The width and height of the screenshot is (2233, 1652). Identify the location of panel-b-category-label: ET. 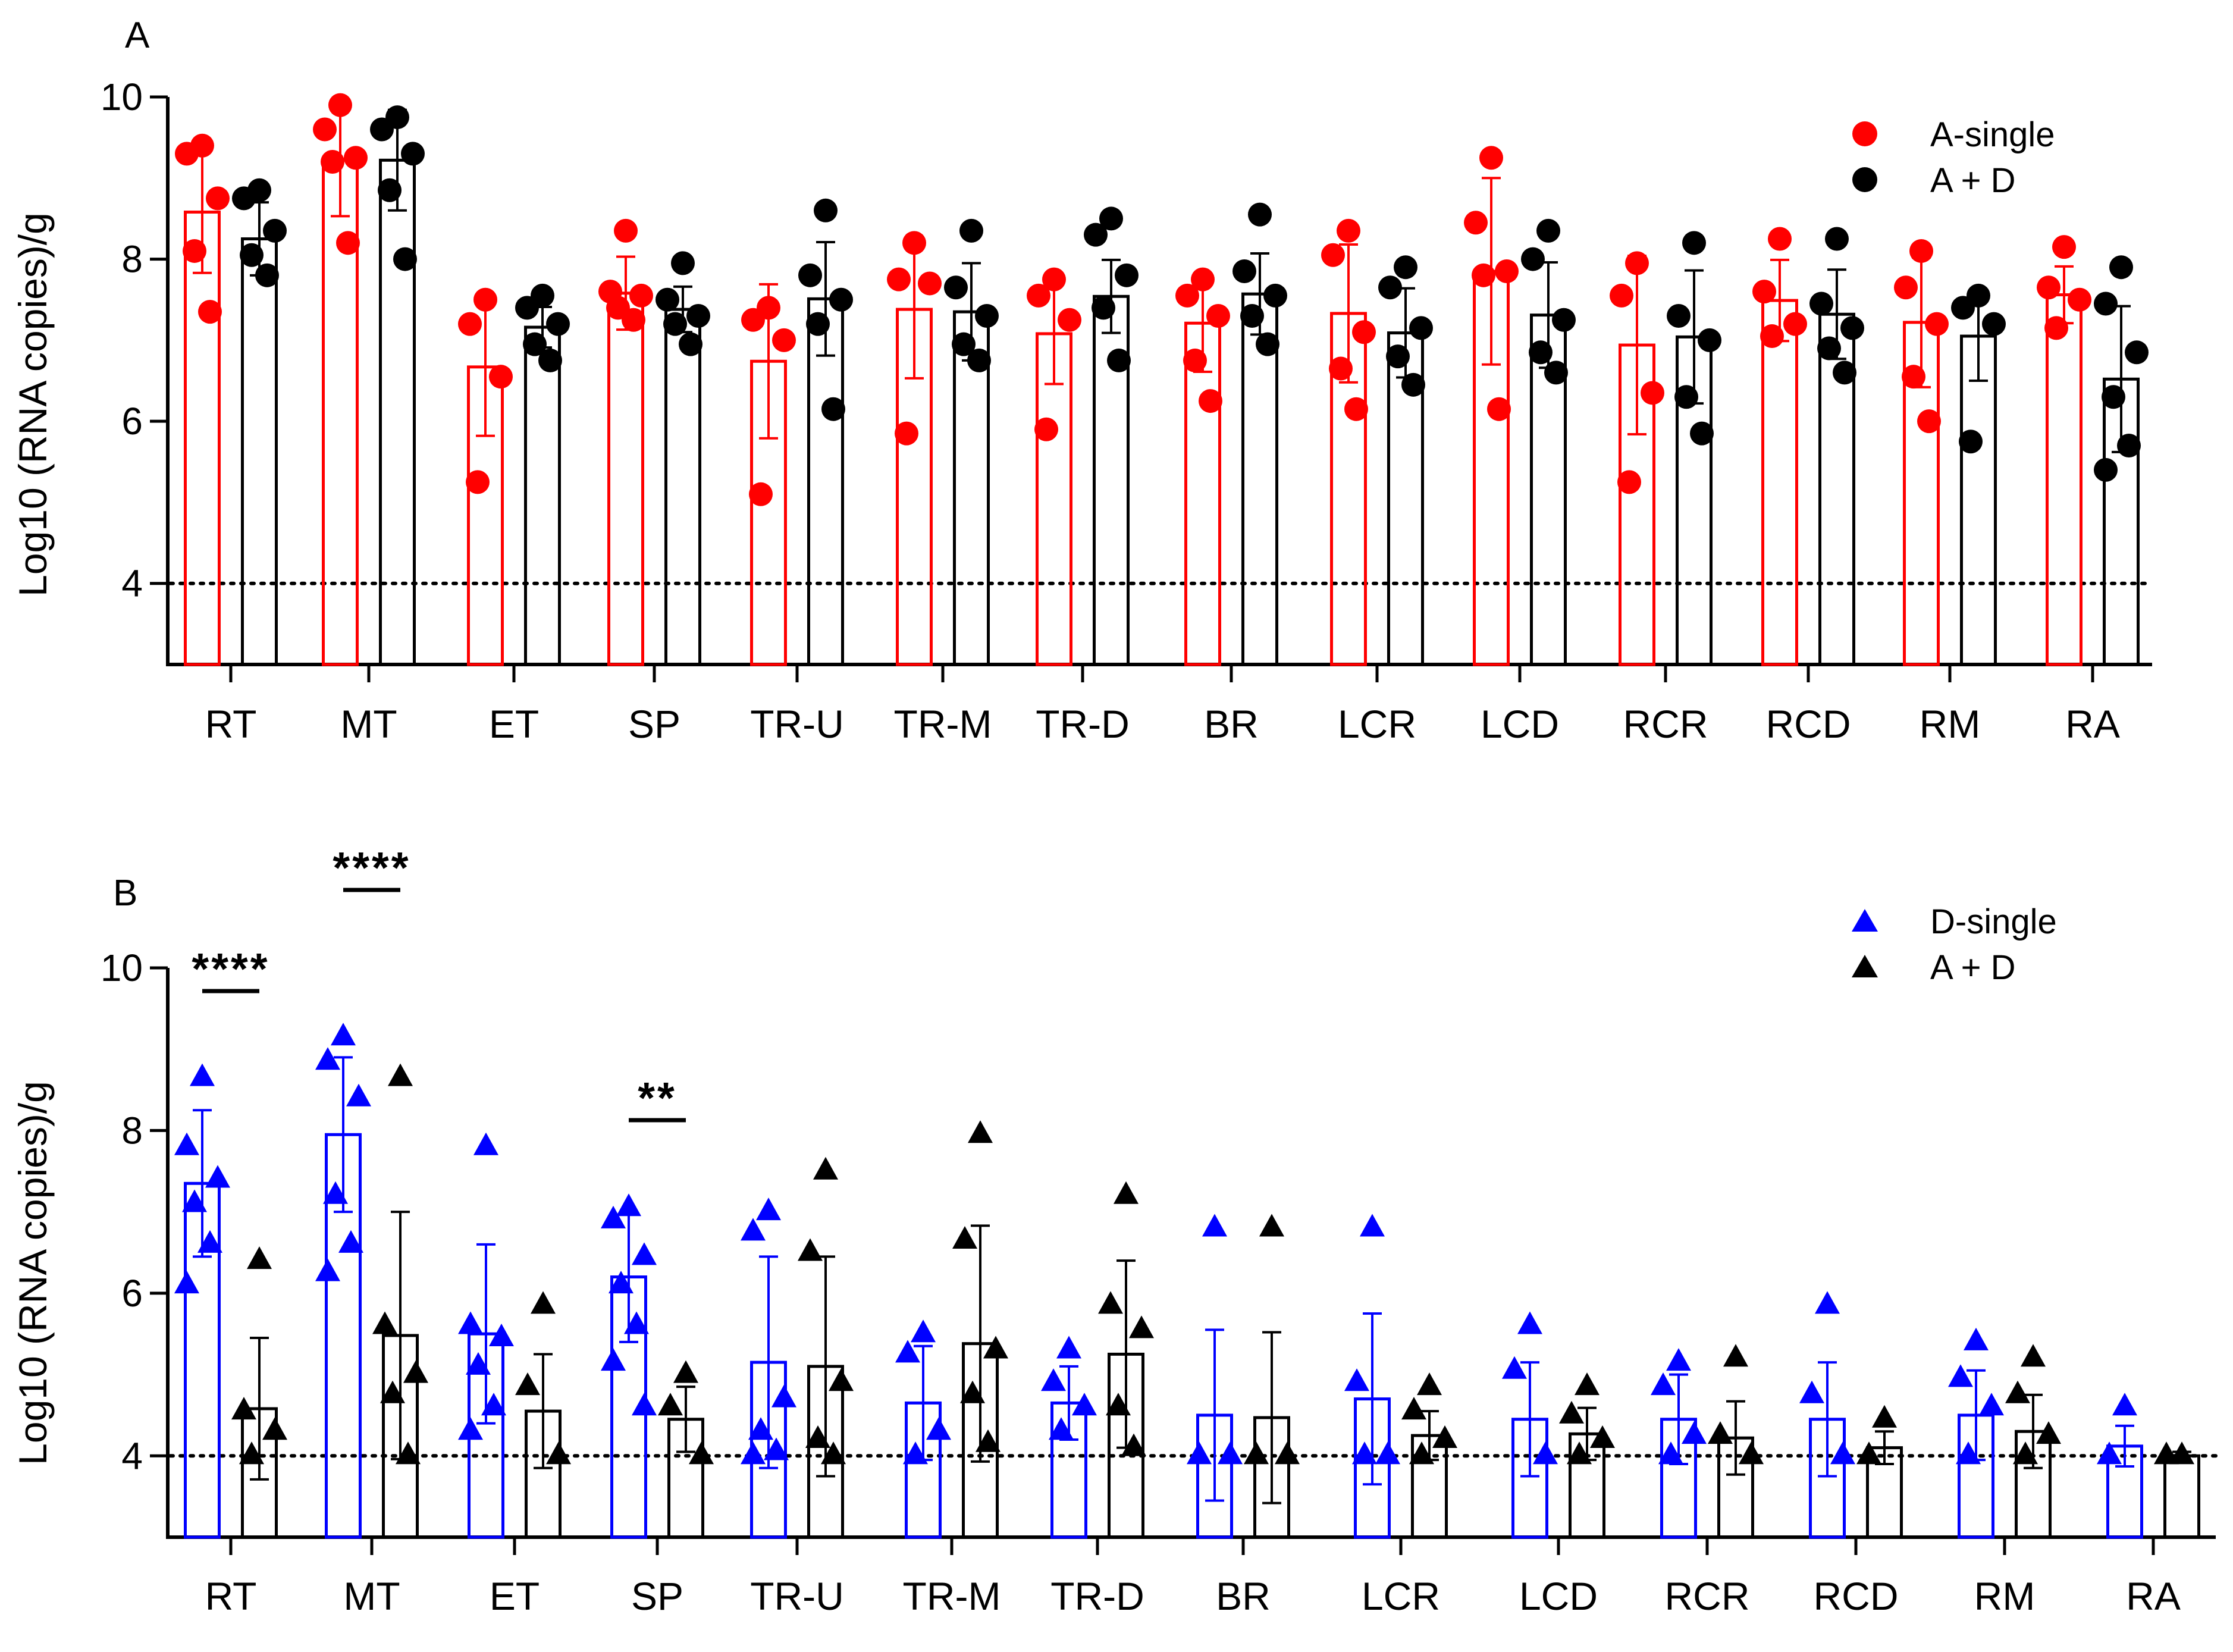
(515, 1596).